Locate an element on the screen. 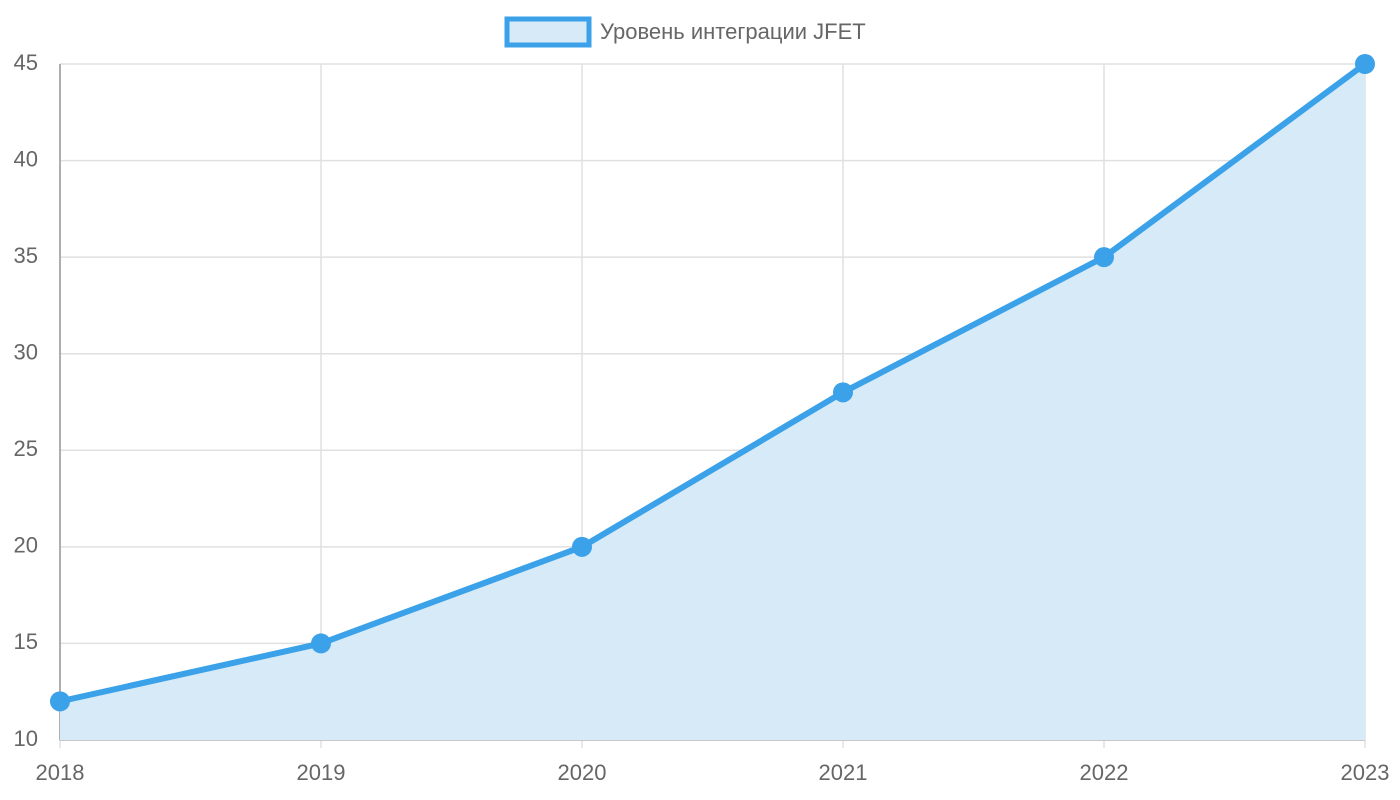  y-tick-label: 40 is located at coordinates (26, 158).